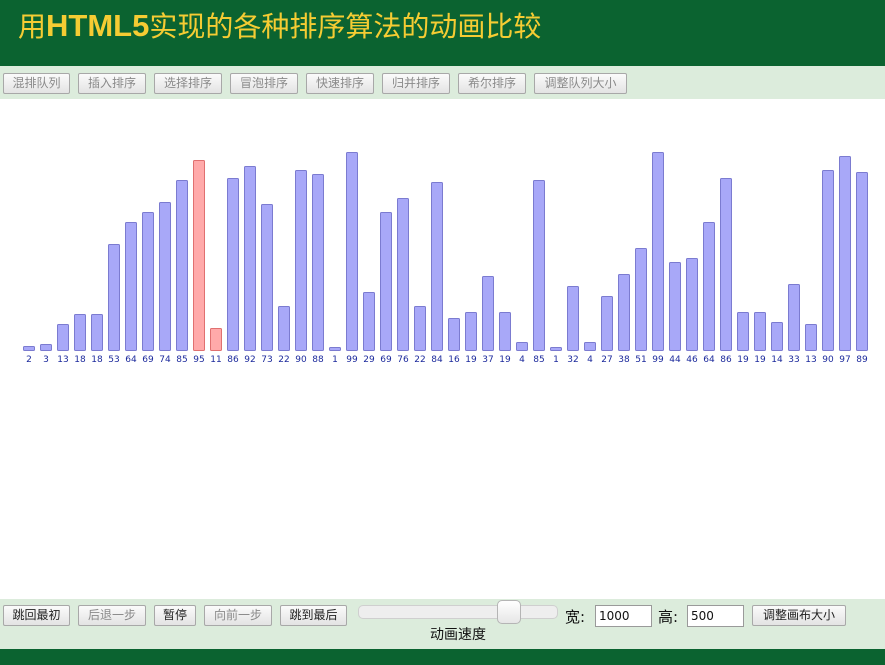 This screenshot has height=665, width=885. Describe the element at coordinates (46, 360) in the screenshot. I see `bar-label-1: 3` at that location.